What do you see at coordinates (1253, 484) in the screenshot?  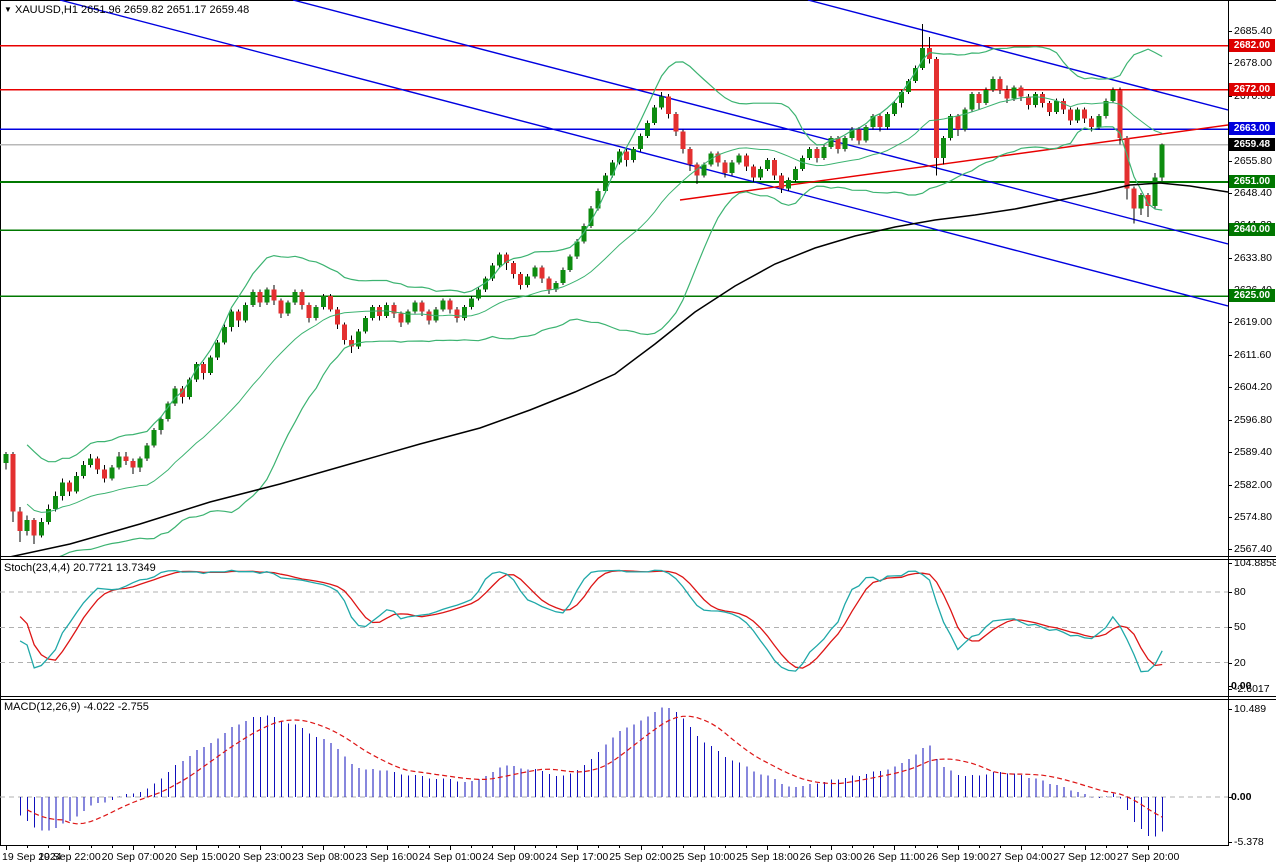 I see `price-tick-label: 2582.00` at bounding box center [1253, 484].